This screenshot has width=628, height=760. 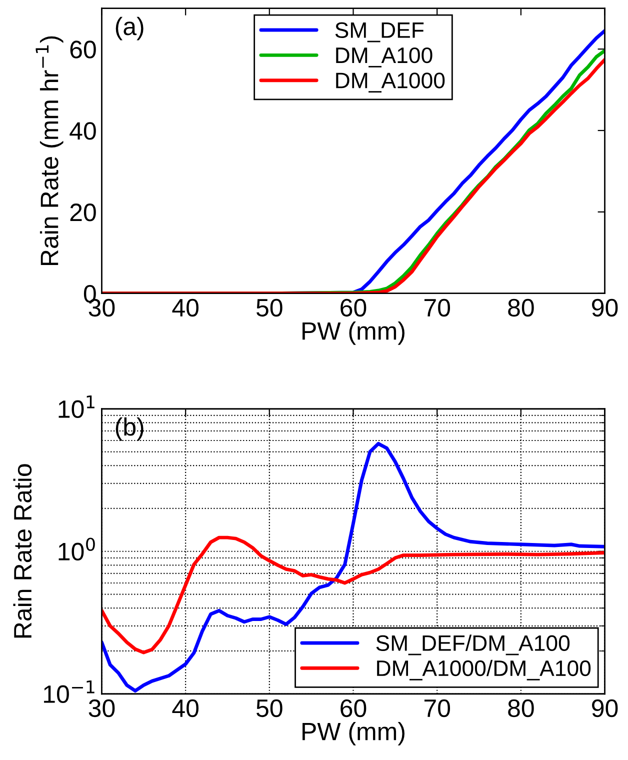 What do you see at coordinates (130, 429) in the screenshot?
I see `annotation: (b)` at bounding box center [130, 429].